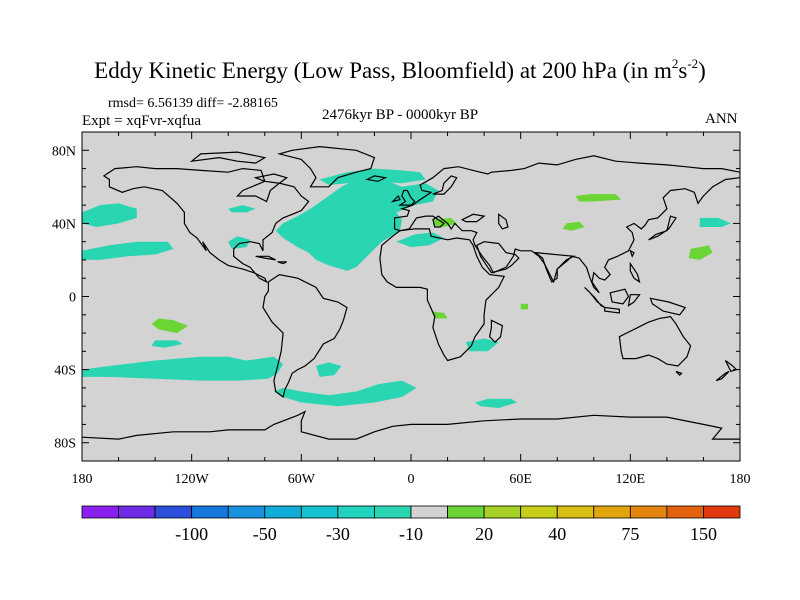 This screenshot has width=800, height=600. Describe the element at coordinates (631, 479) in the screenshot. I see `lon-label: 120E` at that location.